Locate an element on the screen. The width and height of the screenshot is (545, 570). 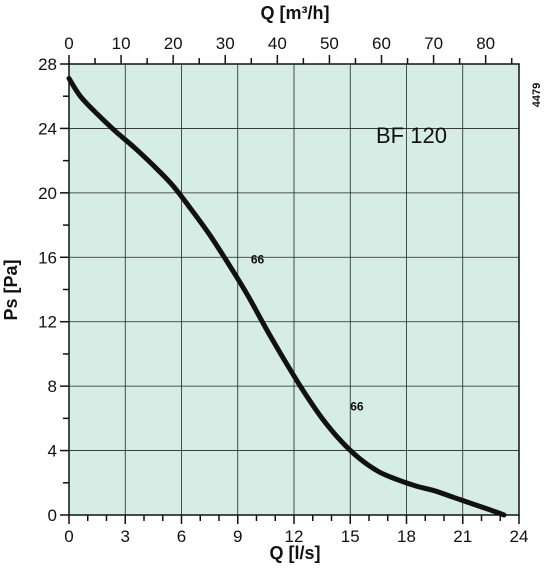
y-tick-label: 8 is located at coordinates (52, 386).